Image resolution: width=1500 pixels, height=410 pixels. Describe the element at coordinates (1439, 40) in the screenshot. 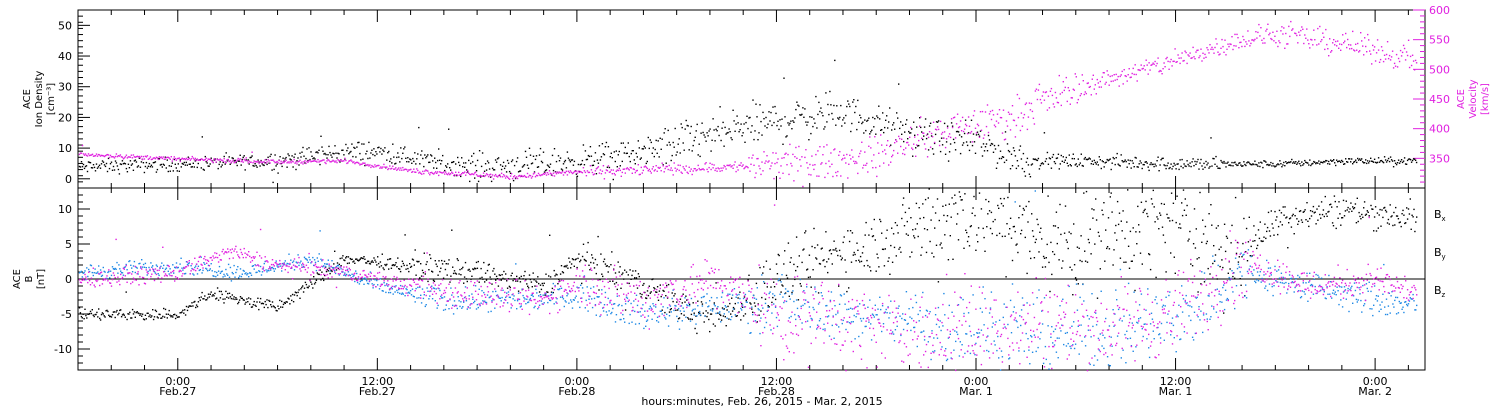

I see `velocity-tick-label: 550` at that location.